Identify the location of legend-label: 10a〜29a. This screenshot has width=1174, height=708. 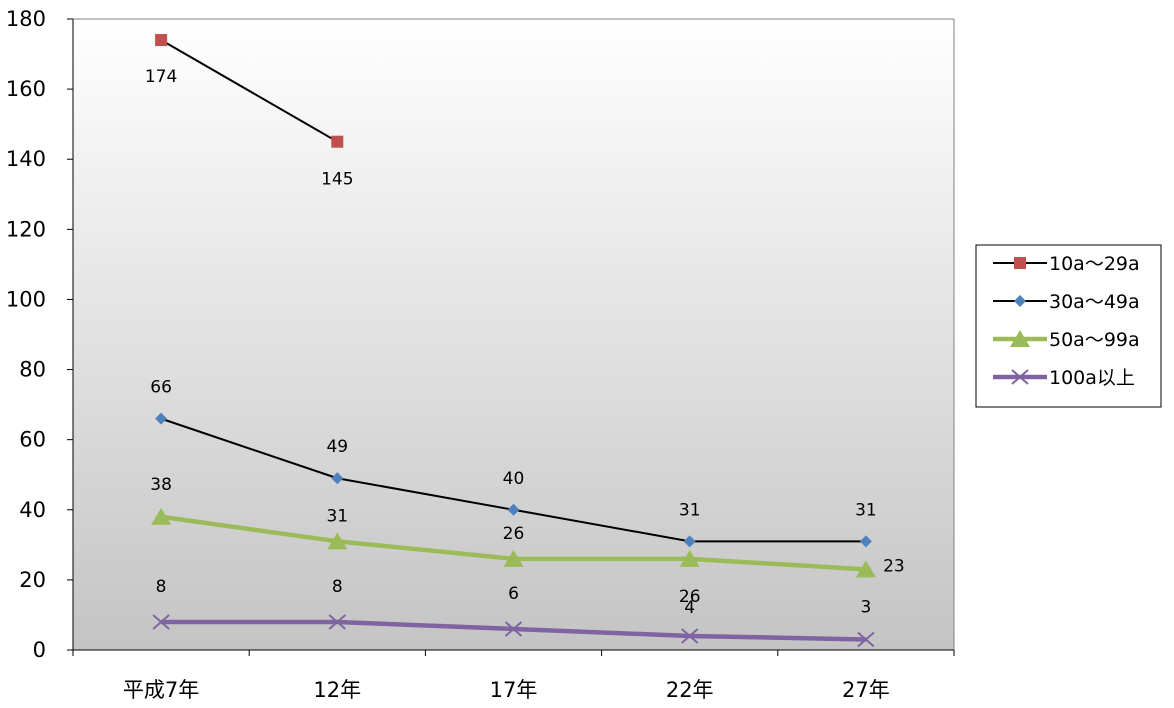
(1094, 264).